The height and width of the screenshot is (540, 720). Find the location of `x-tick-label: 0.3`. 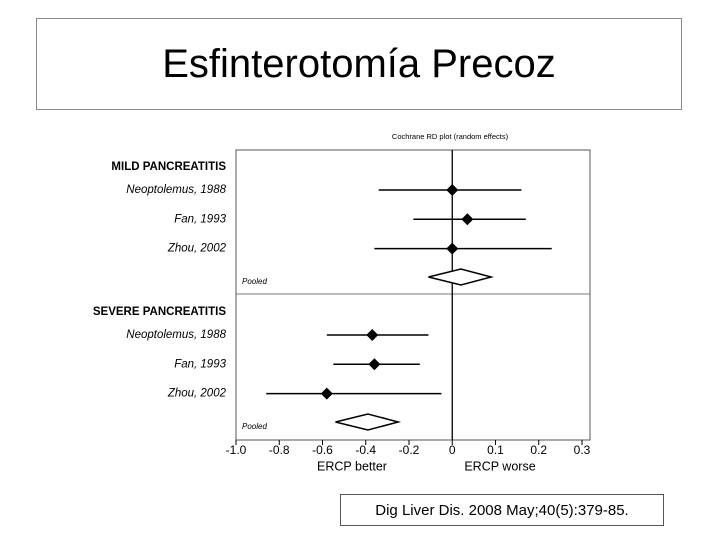

x-tick-label: 0.3 is located at coordinates (582, 450).